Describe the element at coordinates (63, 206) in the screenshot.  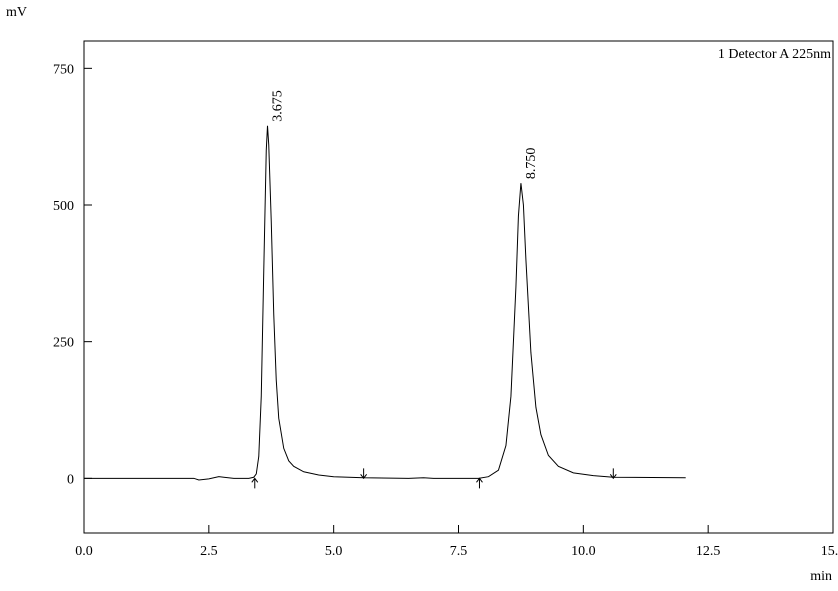
I see `y-tick-label: 500` at that location.